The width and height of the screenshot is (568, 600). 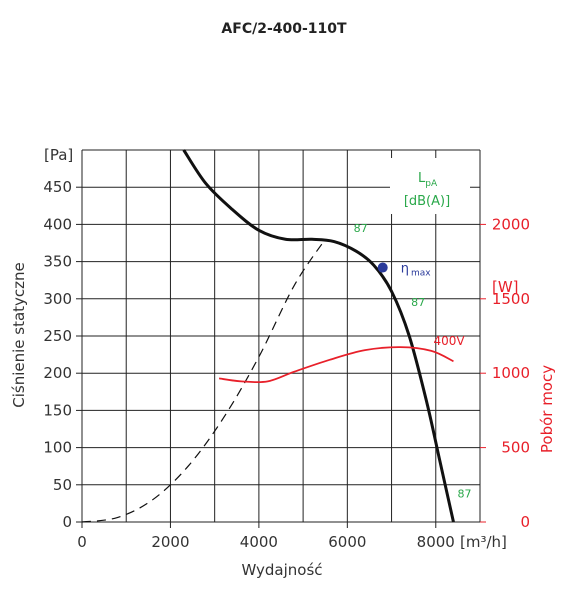 I want to click on legend-box: LpA [dB(A)], so click(x=430, y=186).